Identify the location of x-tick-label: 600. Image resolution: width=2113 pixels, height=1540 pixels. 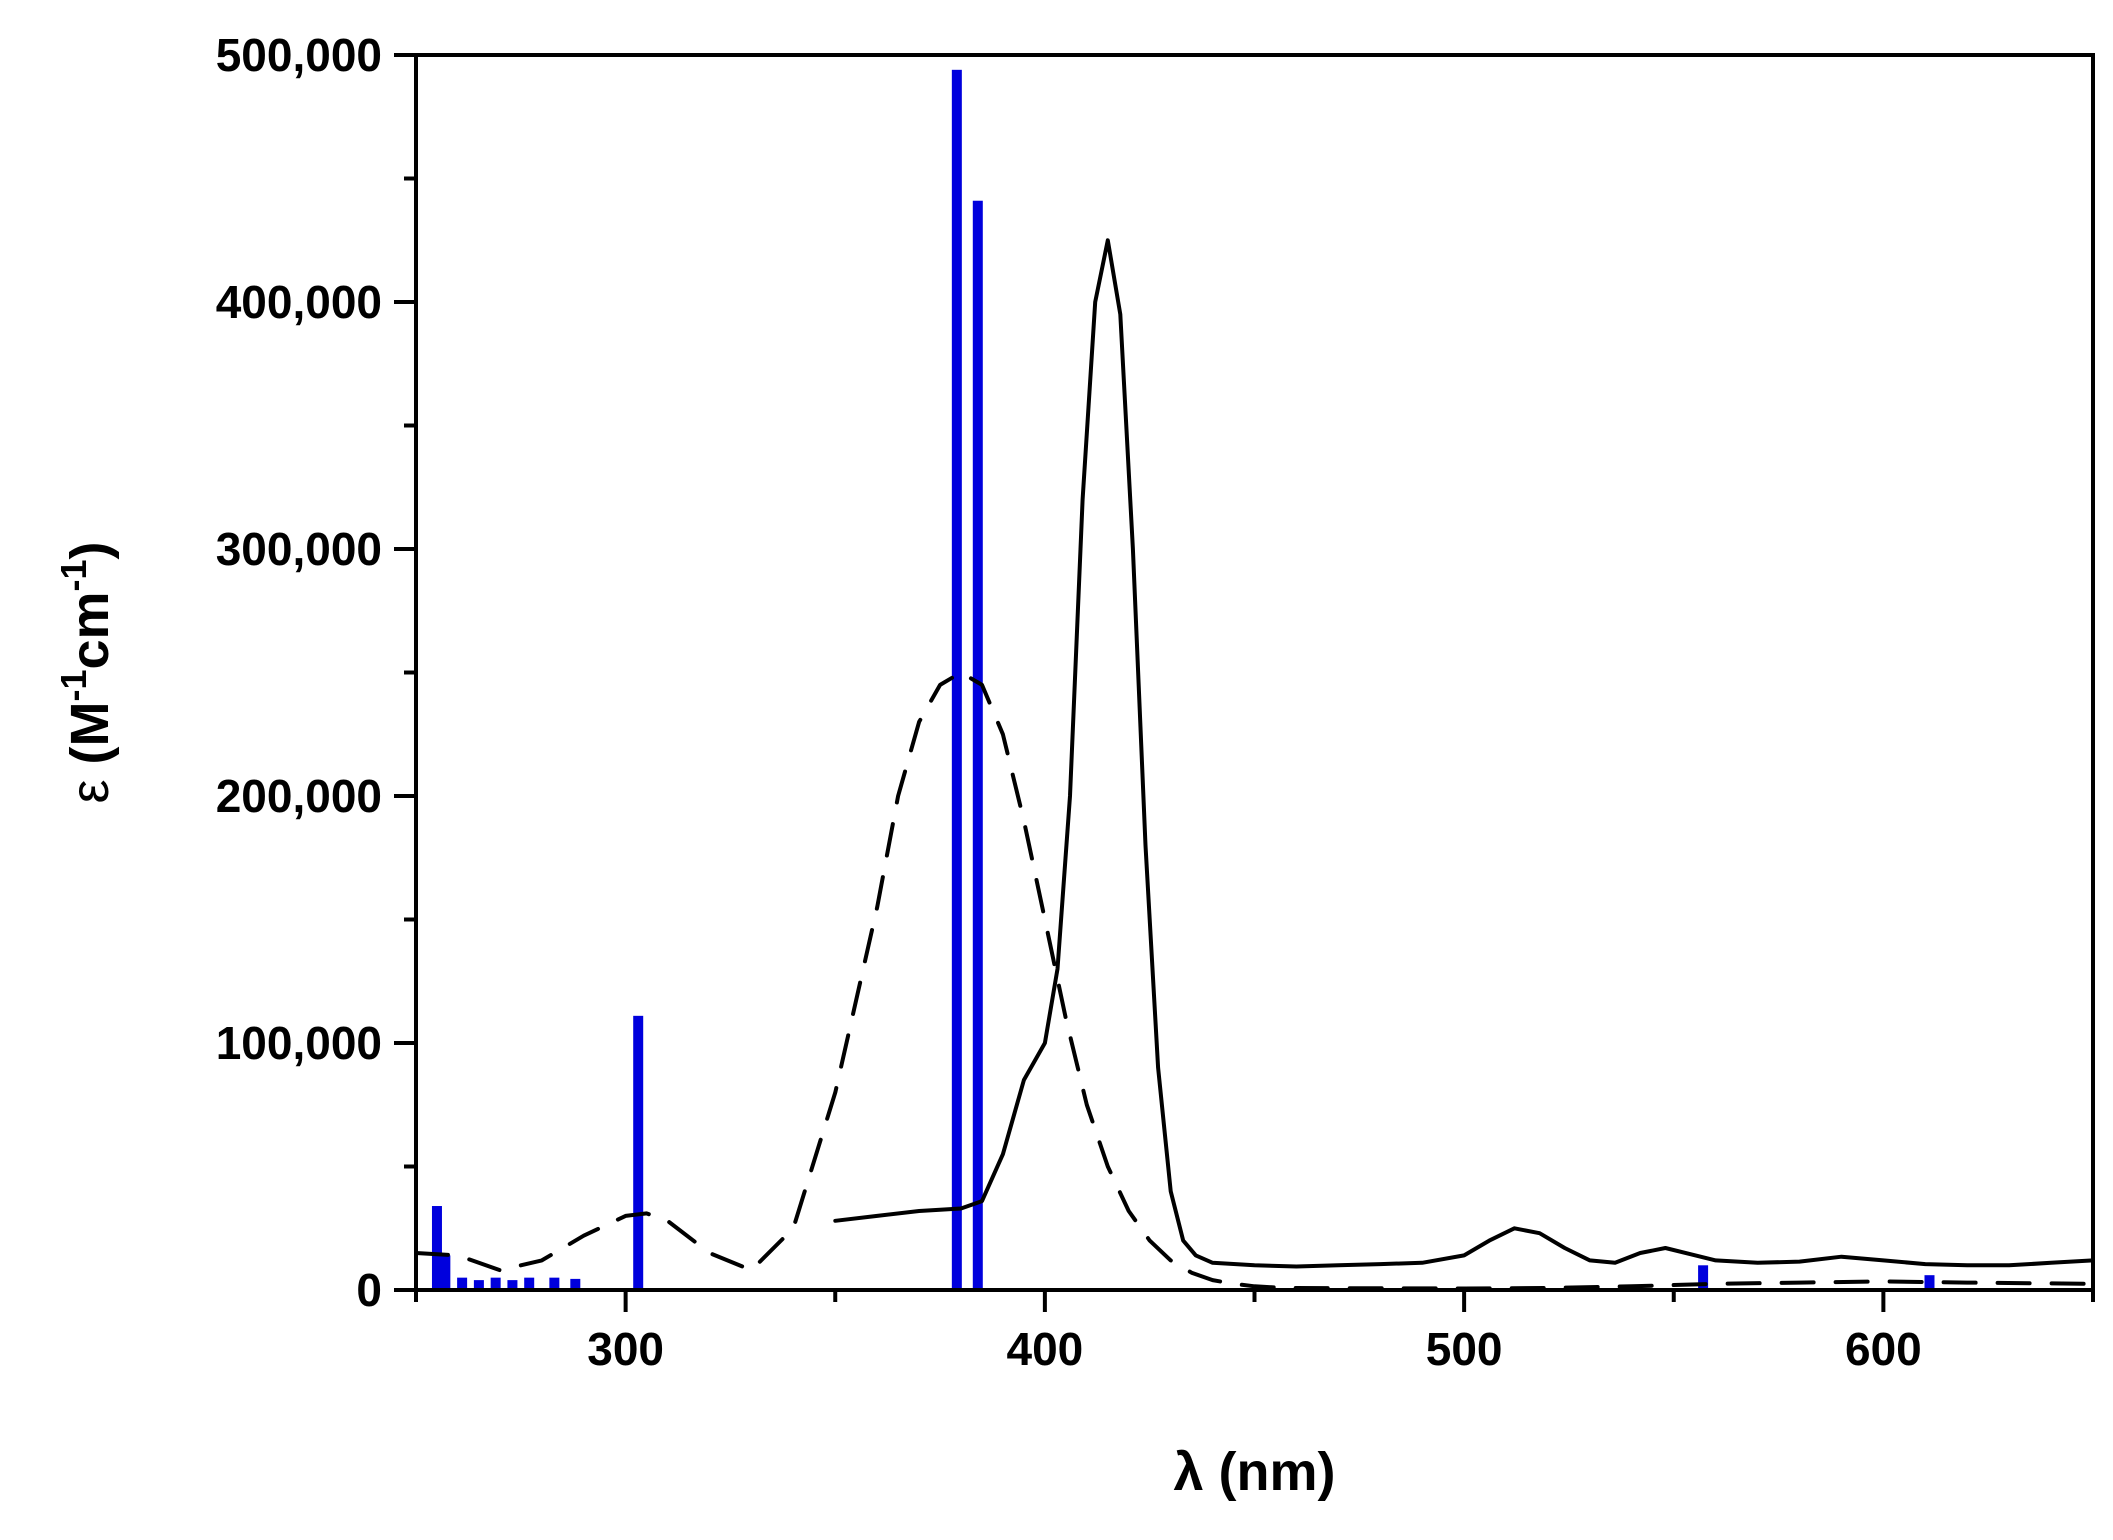
(1883, 1349).